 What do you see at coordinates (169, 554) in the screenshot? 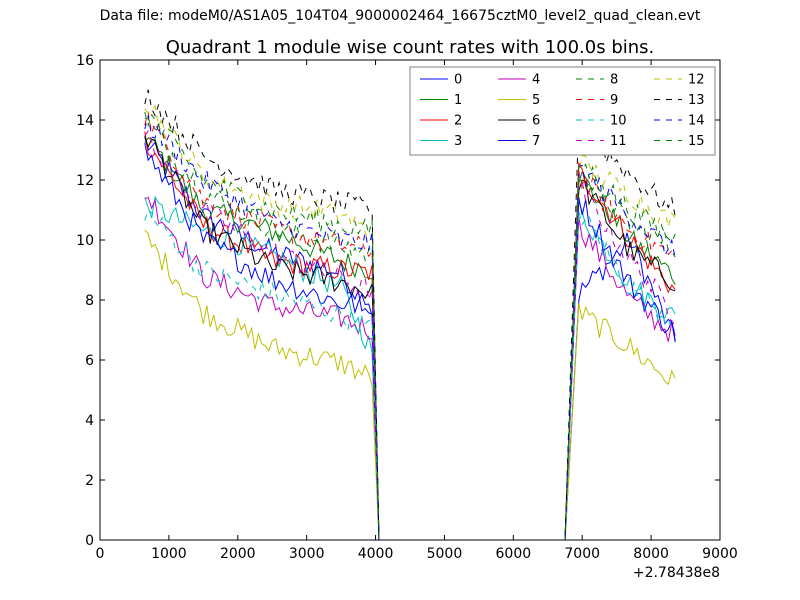
I see `x-tick-label: 1000` at bounding box center [169, 554].